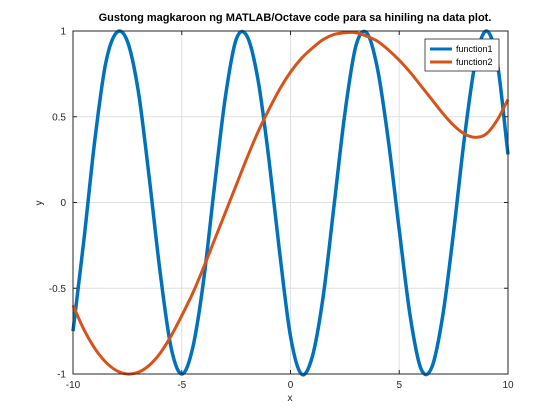 This screenshot has height=420, width=560. What do you see at coordinates (181, 385) in the screenshot?
I see `x-tick-label: -5` at bounding box center [181, 385].